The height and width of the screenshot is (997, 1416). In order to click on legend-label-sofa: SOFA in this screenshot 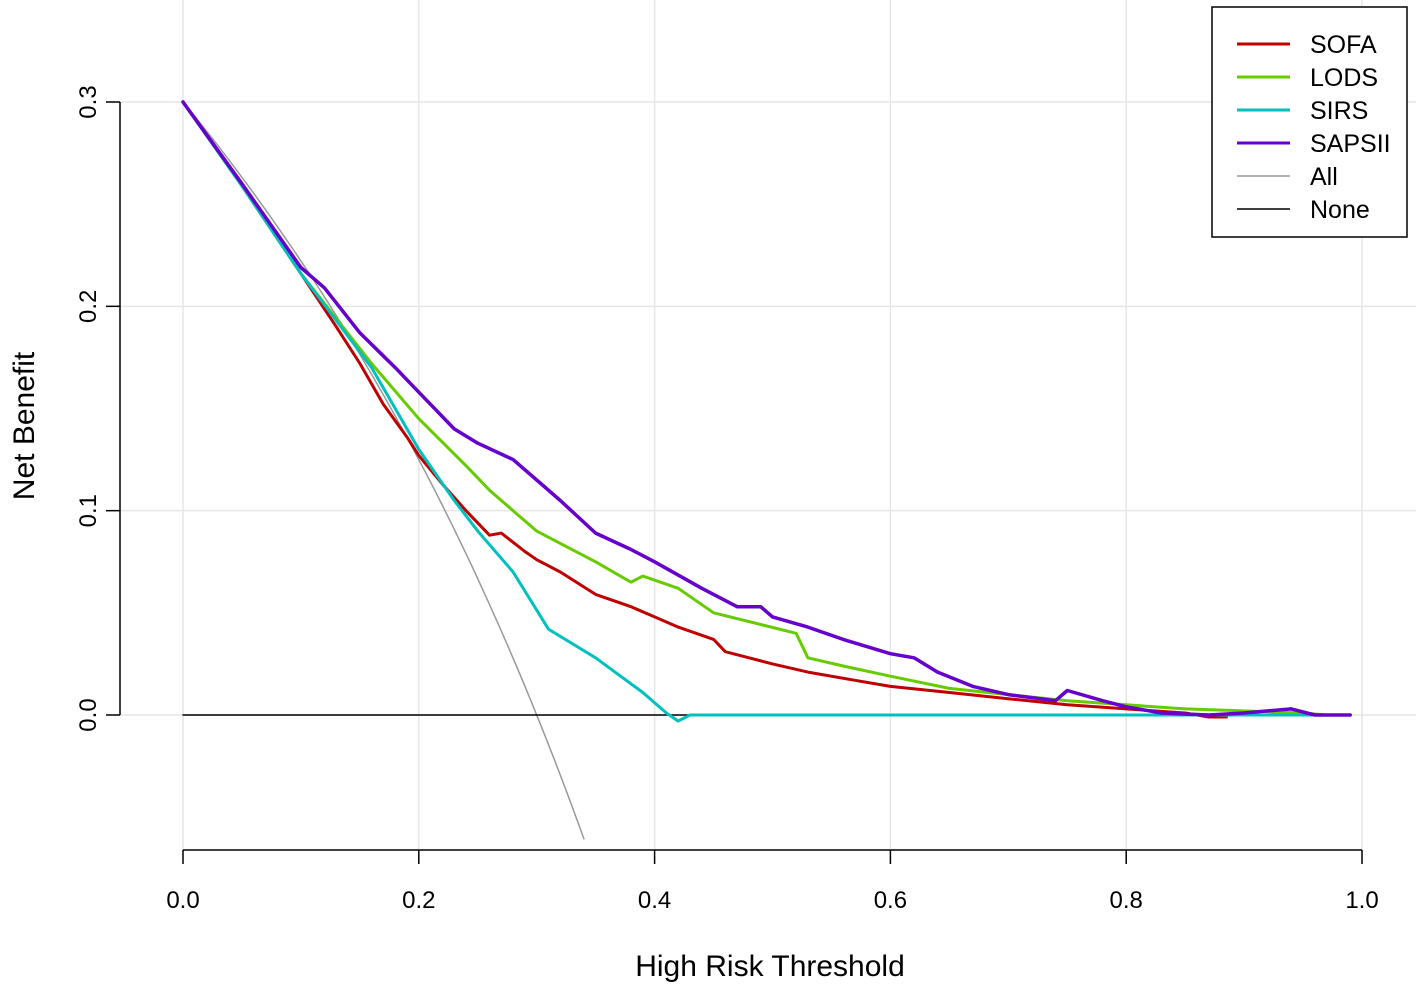, I will do `click(1343, 45)`.